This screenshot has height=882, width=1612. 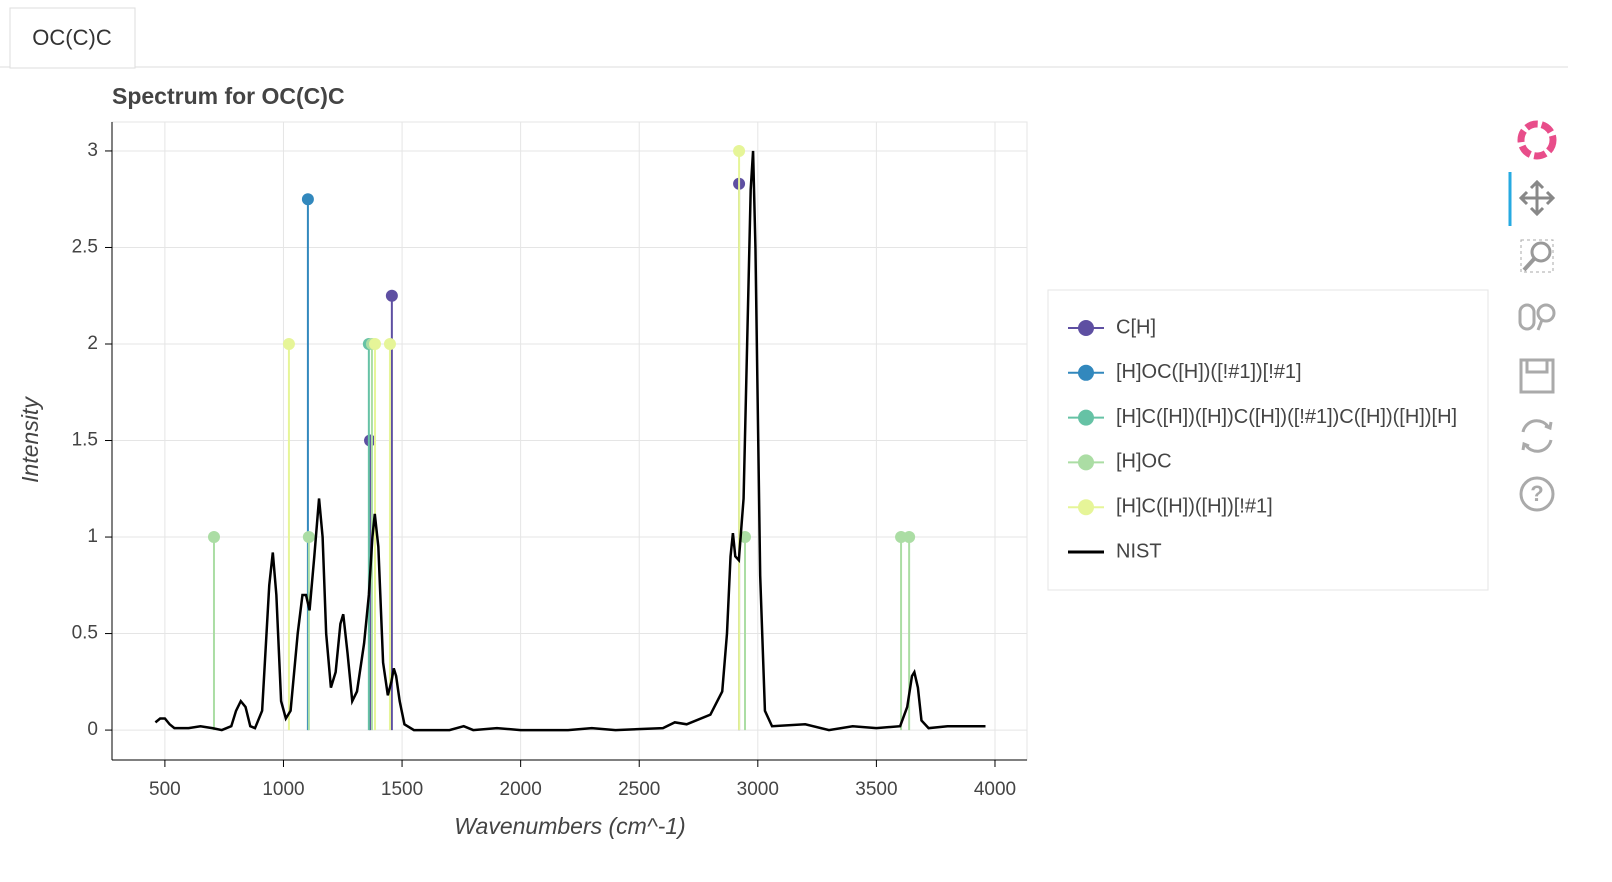 I want to click on x-tick-label: 3500, so click(x=876, y=789).